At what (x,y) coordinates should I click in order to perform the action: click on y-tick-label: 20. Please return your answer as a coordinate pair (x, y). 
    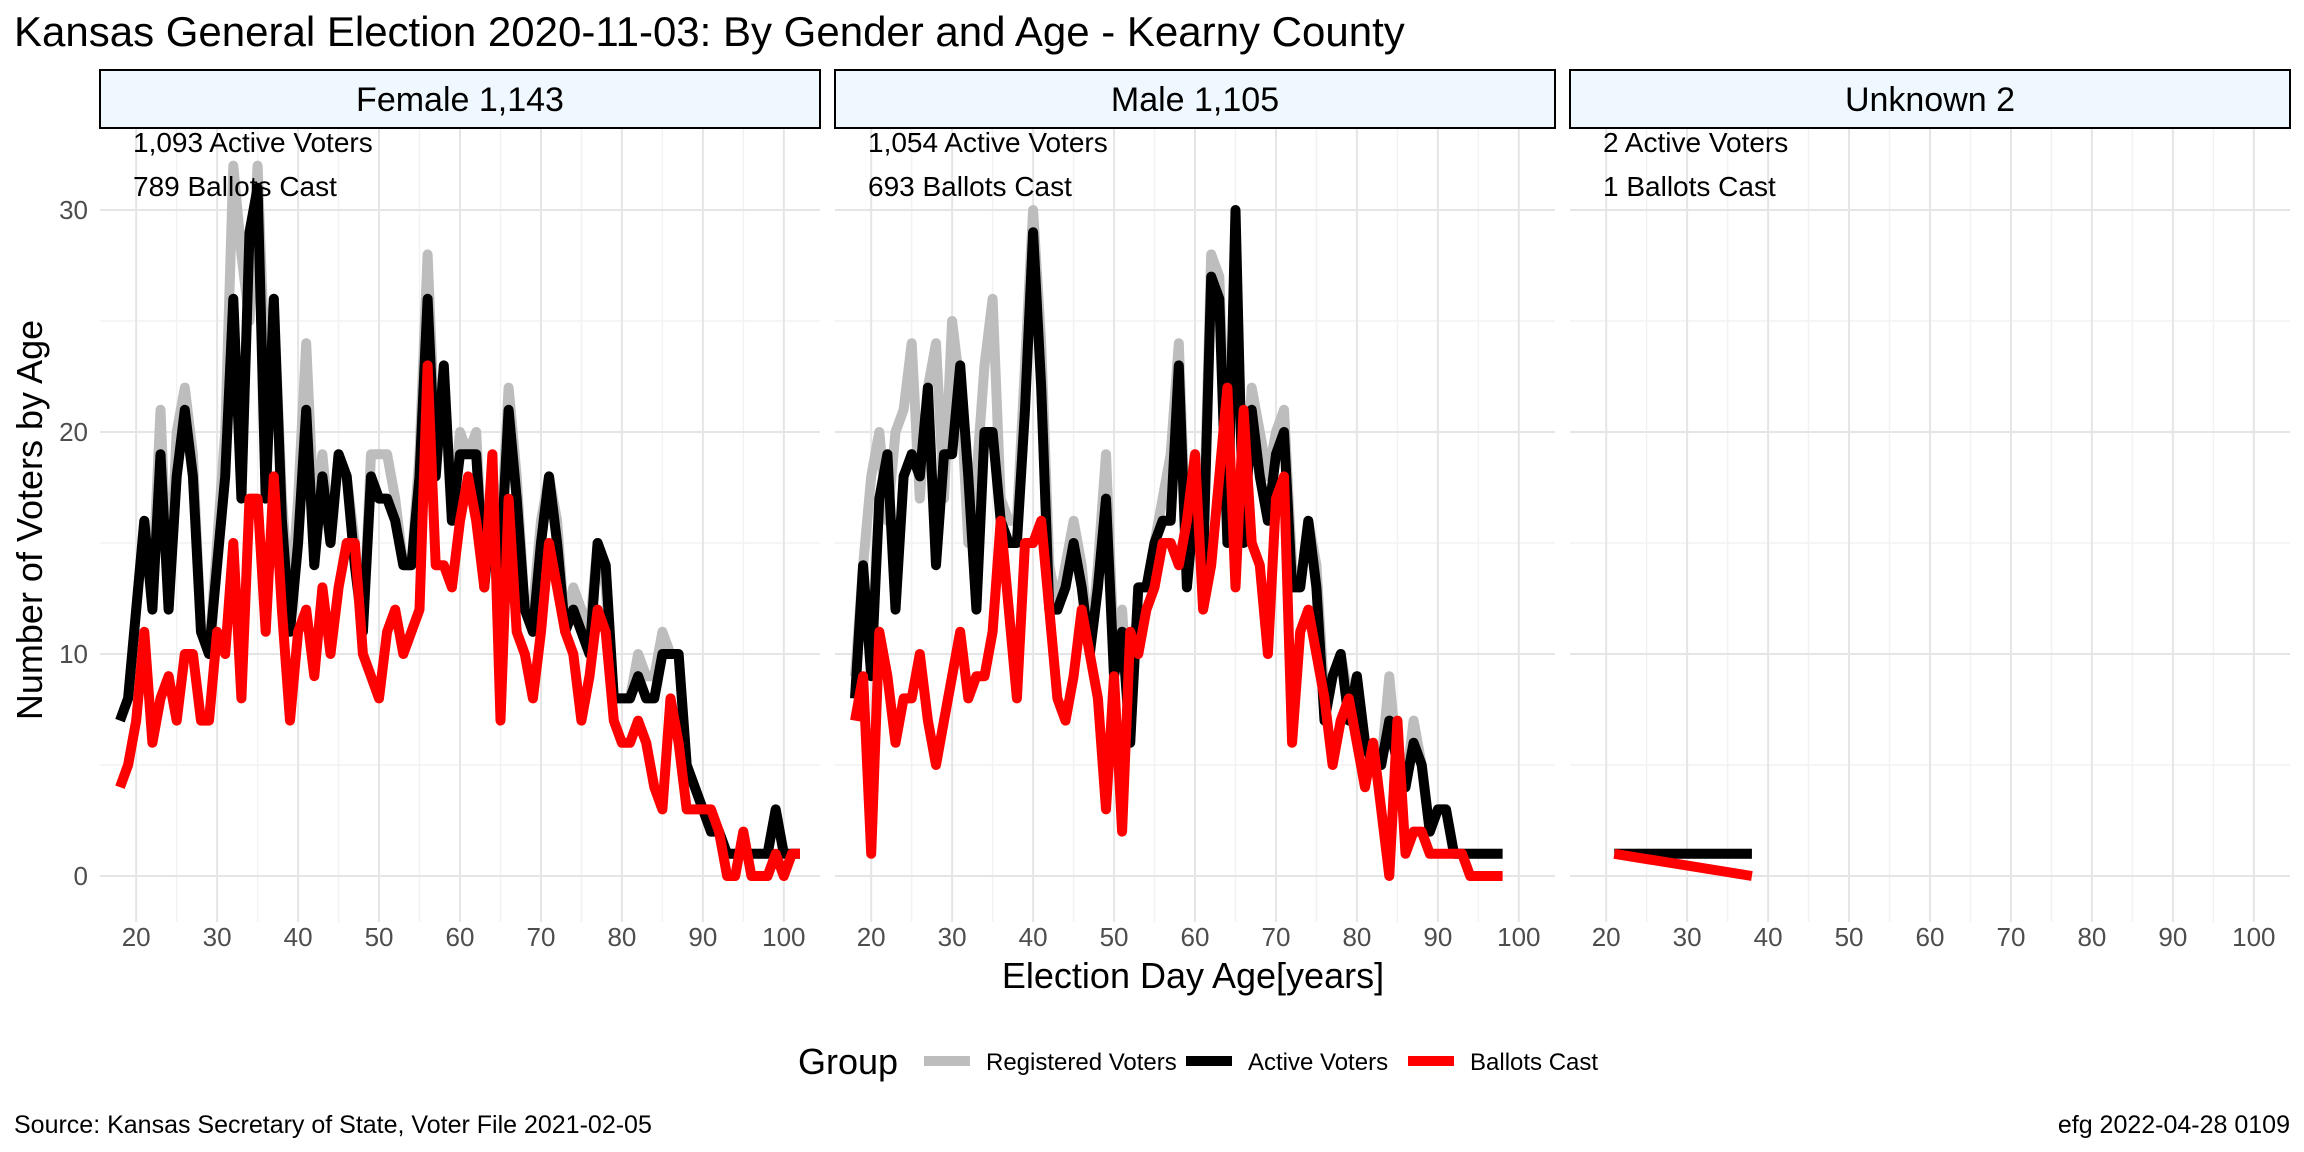
    Looking at the image, I should click on (73, 432).